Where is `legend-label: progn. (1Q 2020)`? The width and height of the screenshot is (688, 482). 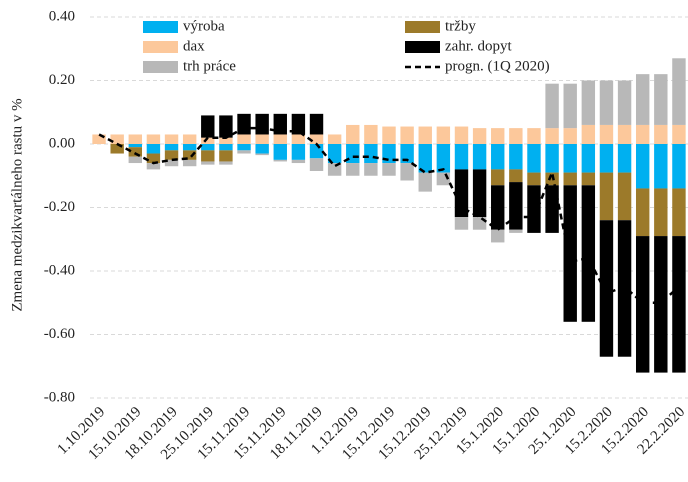 legend-label: progn. (1Q 2020) is located at coordinates (497, 66).